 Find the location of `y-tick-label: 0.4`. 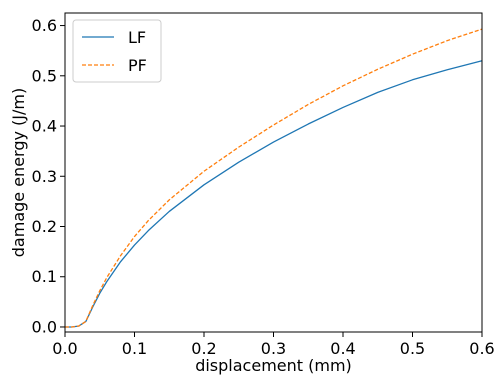

y-tick-label: 0.4 is located at coordinates (44, 126).